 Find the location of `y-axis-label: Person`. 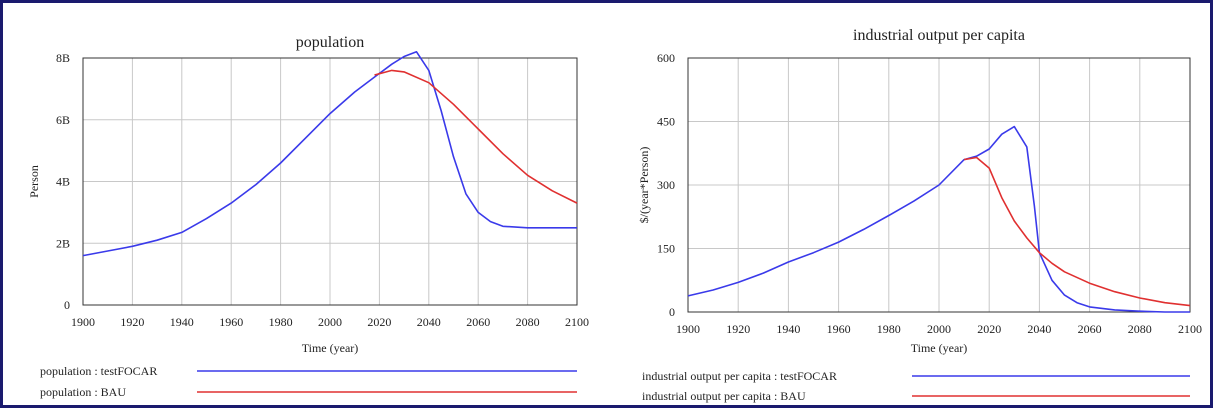

y-axis-label: Person is located at coordinates (34, 181).